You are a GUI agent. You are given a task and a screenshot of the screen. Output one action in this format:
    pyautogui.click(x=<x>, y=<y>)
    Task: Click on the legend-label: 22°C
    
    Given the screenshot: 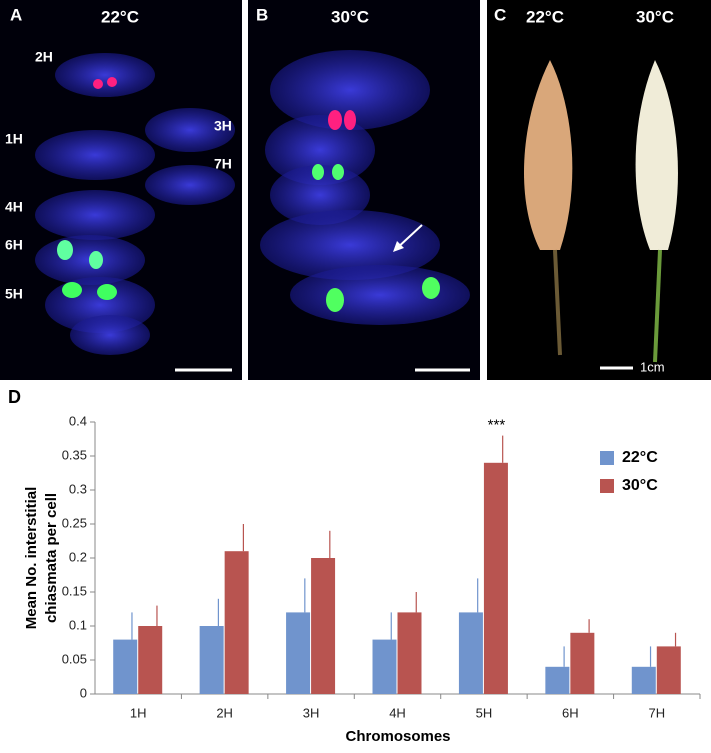 What is the action you would take?
    pyautogui.click(x=640, y=457)
    